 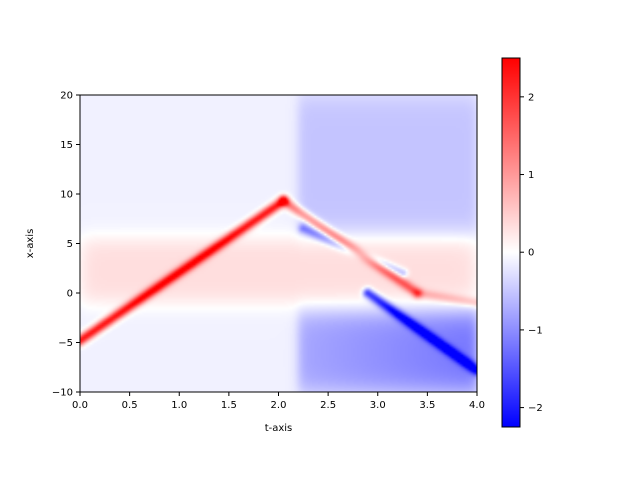 What do you see at coordinates (70, 244) in the screenshot?
I see `y-tick-label: 5` at bounding box center [70, 244].